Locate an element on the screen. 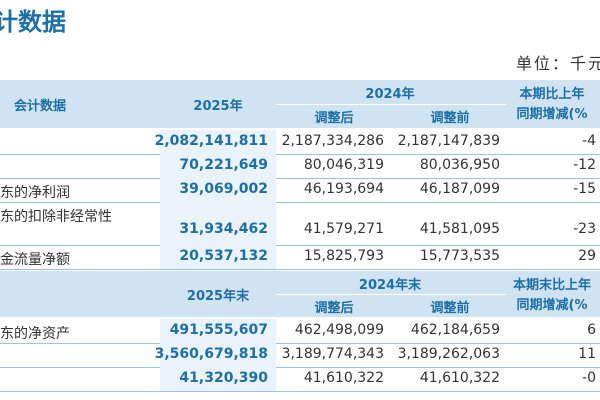 The width and height of the screenshot is (600, 400). cell-current: 39,069,002 is located at coordinates (223, 189).